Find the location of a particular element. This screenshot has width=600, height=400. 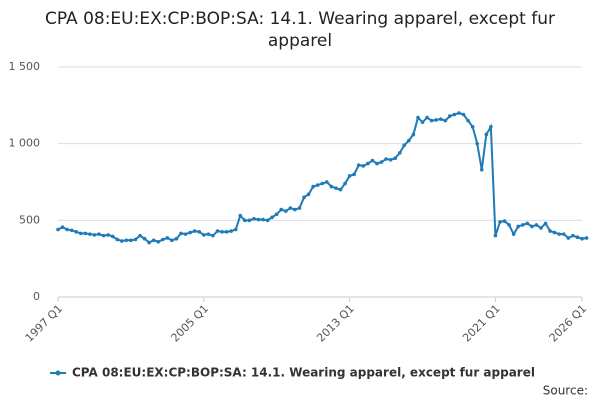

x-tick-label: 2026 Q1 is located at coordinates (568, 323).